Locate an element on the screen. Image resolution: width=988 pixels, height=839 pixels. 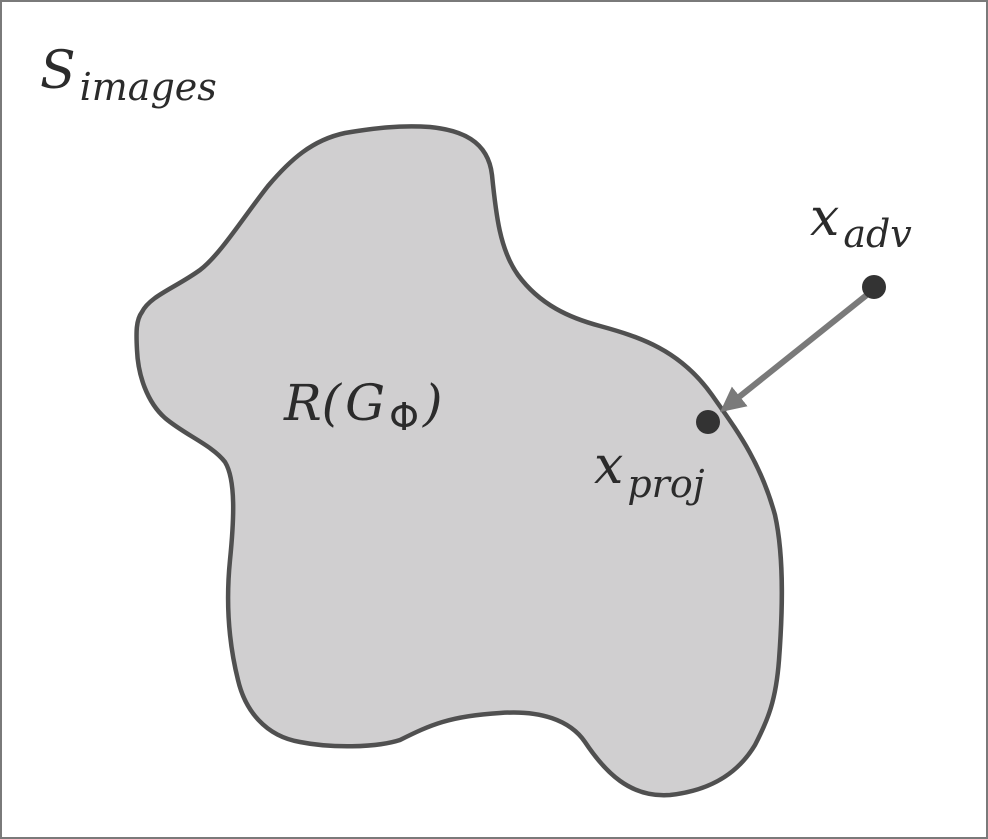
adversarial-point is located at coordinates (874, 287).